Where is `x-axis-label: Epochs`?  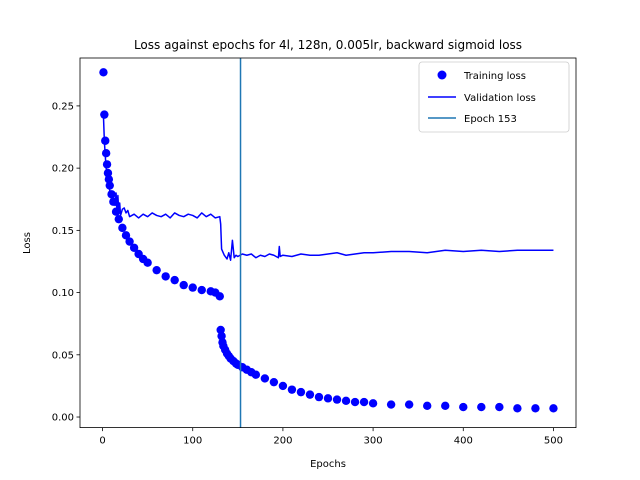
x-axis-label: Epochs is located at coordinates (328, 464).